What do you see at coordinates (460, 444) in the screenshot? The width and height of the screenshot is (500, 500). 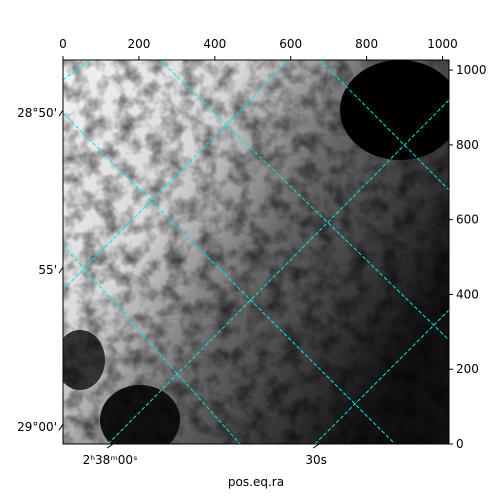 I see `y-tick-label: 0` at bounding box center [460, 444].